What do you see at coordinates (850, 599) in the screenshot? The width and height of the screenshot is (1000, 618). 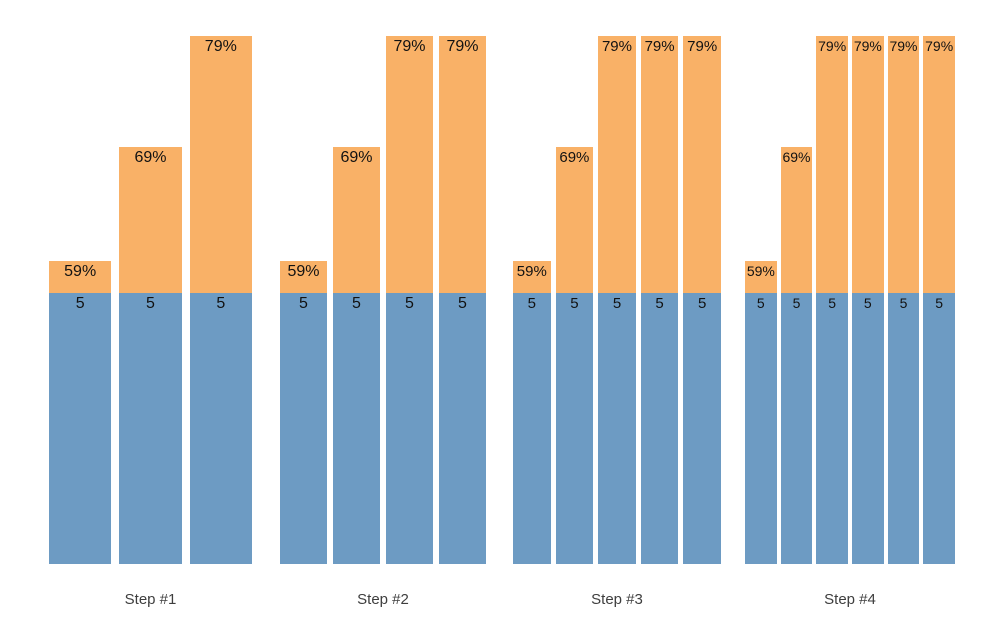 I see `facet-label: Step #4` at bounding box center [850, 599].